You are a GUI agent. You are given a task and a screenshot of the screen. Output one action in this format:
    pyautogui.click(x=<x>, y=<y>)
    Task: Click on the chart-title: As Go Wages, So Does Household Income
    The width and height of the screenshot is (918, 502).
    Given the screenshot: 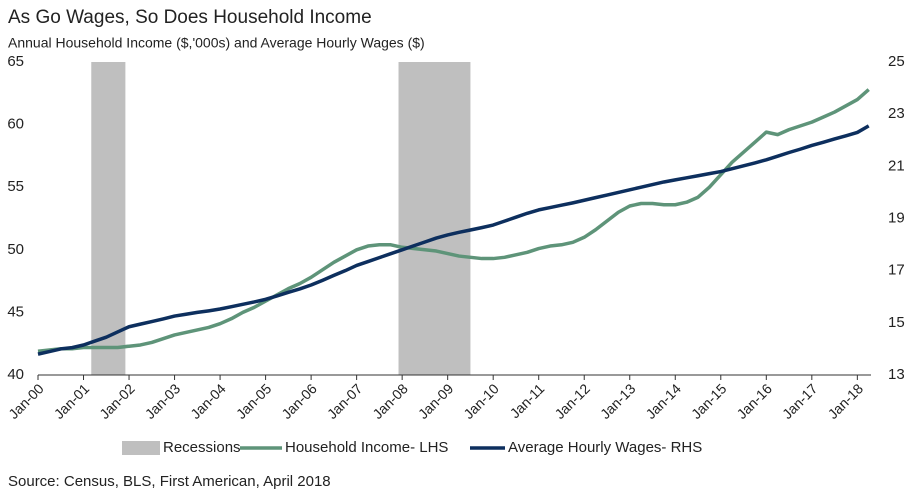 What is the action you would take?
    pyautogui.click(x=190, y=17)
    